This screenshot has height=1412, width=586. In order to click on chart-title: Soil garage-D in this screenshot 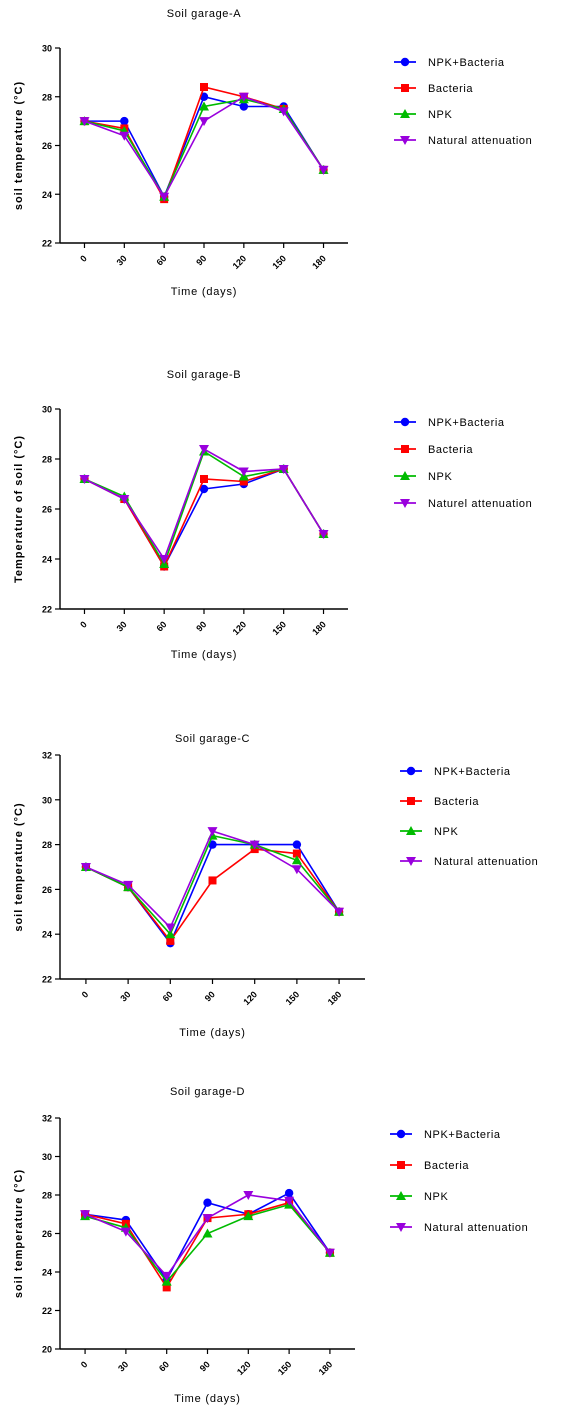, I will do `click(207, 1092)`.